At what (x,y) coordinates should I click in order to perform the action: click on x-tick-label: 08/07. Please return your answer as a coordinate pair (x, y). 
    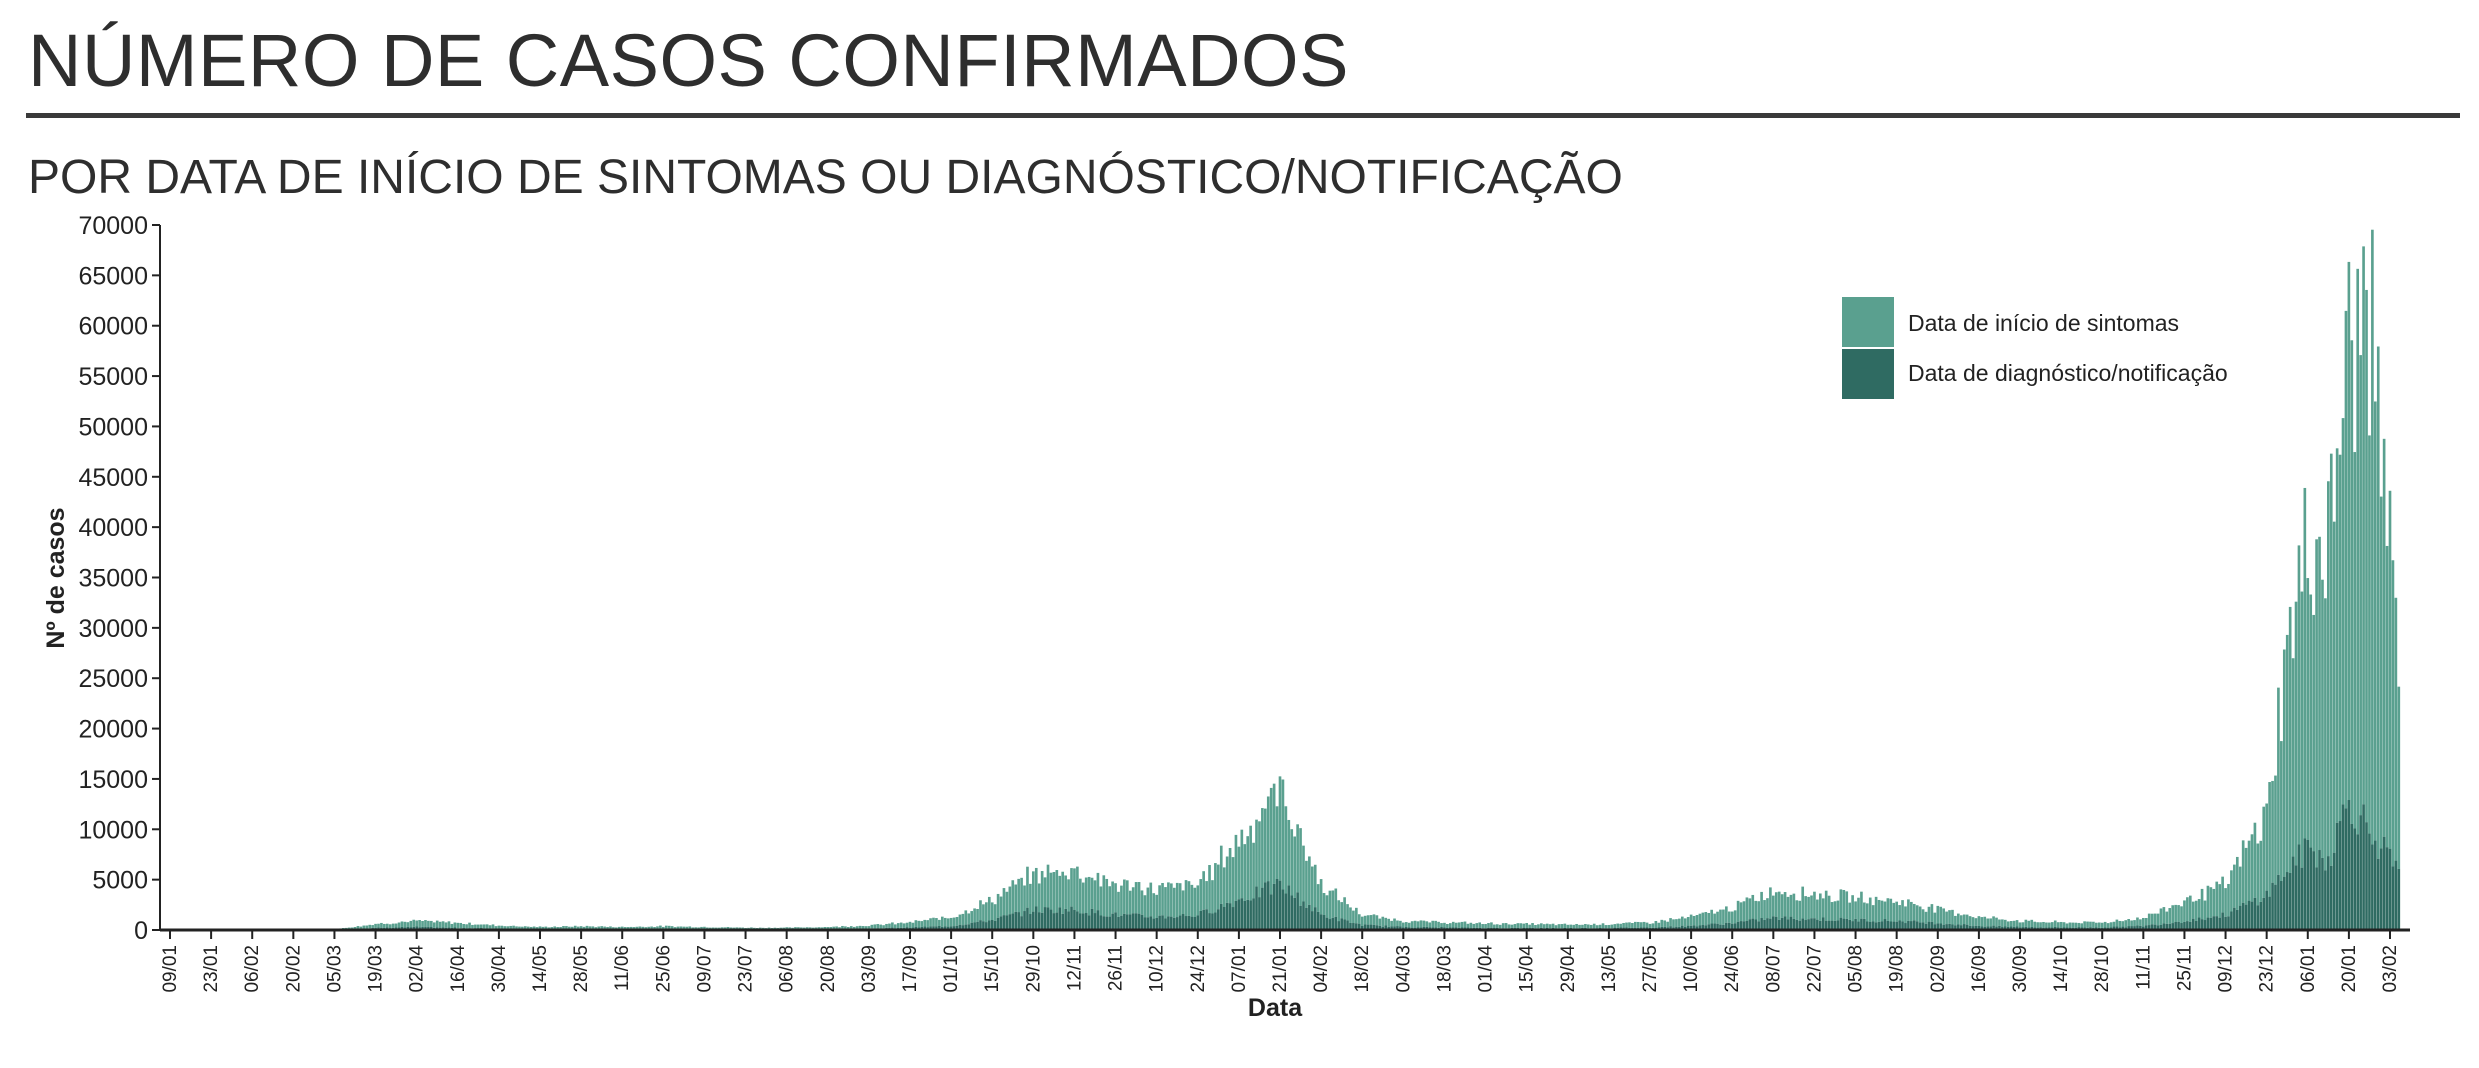
    Looking at the image, I should click on (1773, 969).